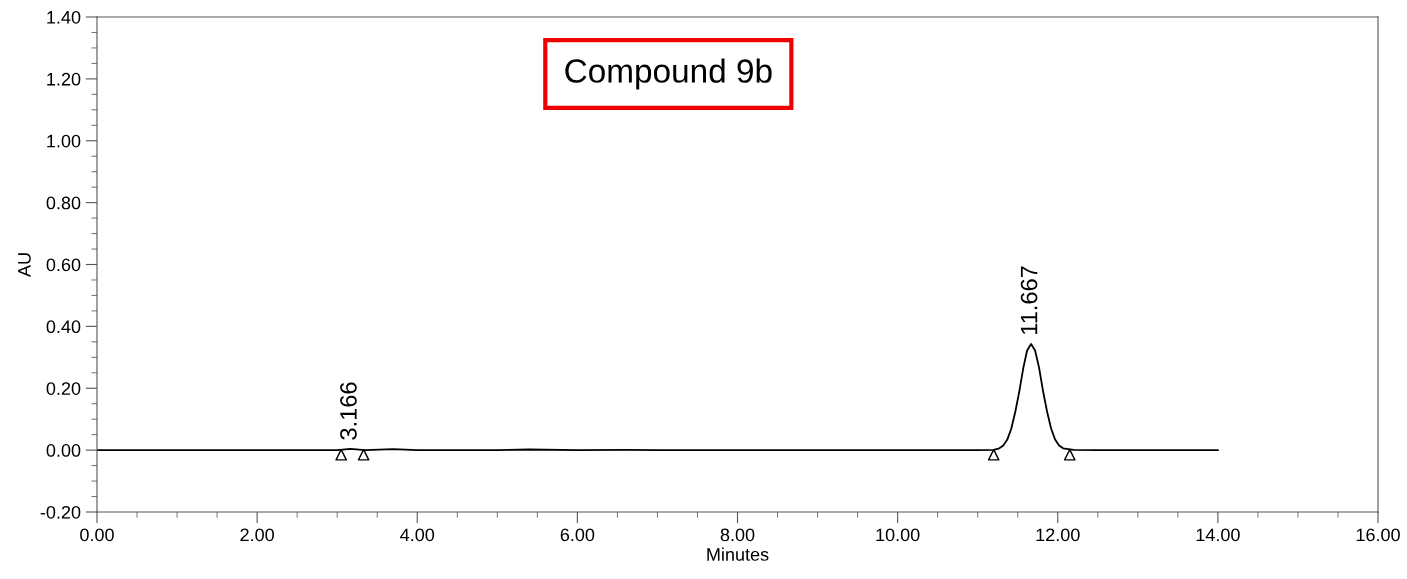 This screenshot has height=579, width=1407. What do you see at coordinates (668, 74) in the screenshot?
I see `annotation: Compound 9b` at bounding box center [668, 74].